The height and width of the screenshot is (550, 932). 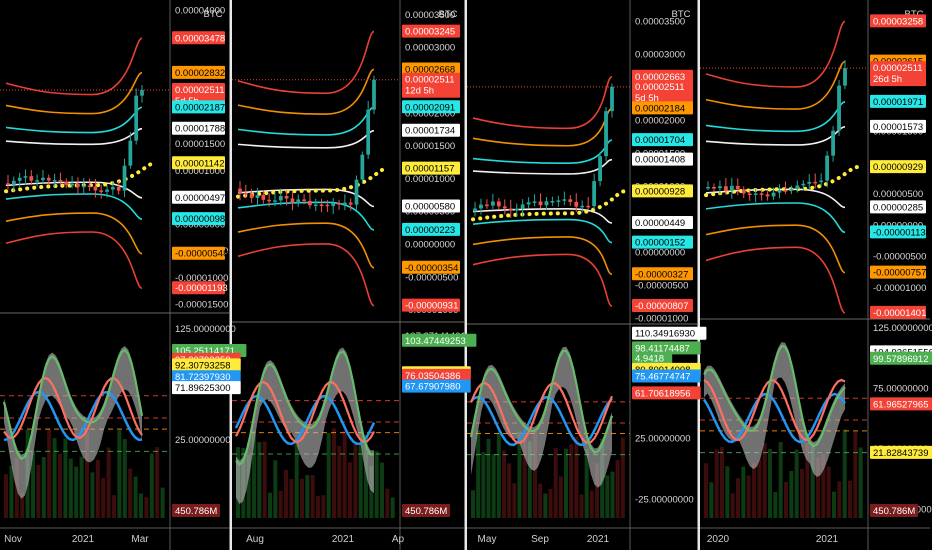 What do you see at coordinates (899, 257) in the screenshot?
I see `price-tick-label: -0.00000500` at bounding box center [899, 257].